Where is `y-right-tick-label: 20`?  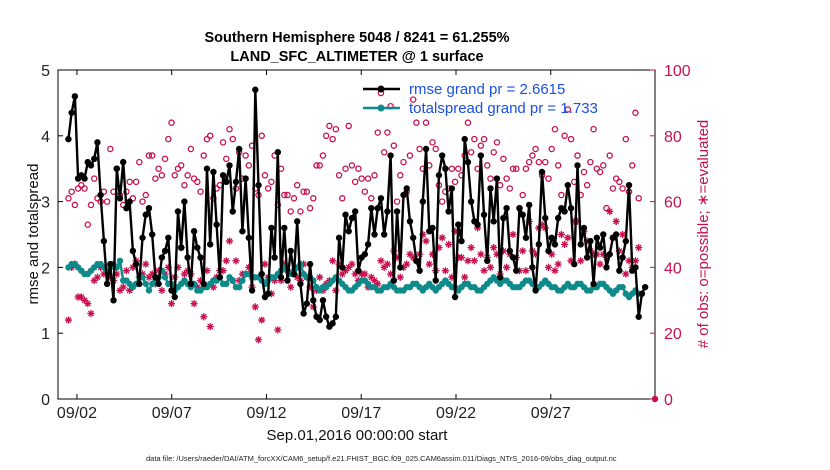 y-right-tick-label: 20 is located at coordinates (673, 334).